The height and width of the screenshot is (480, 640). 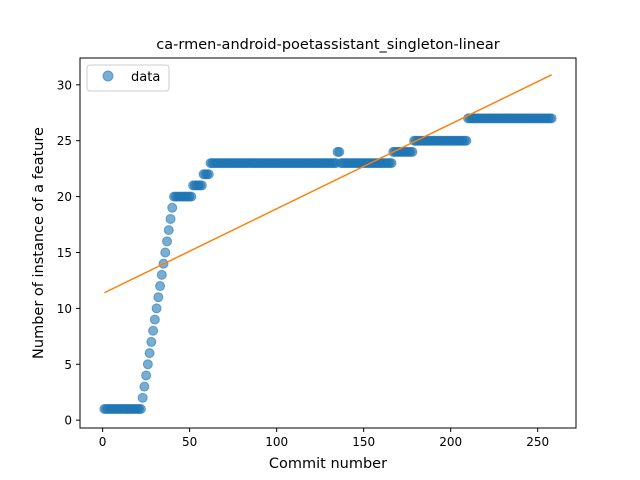 What do you see at coordinates (64, 85) in the screenshot?
I see `y-tick-label: 30` at bounding box center [64, 85].